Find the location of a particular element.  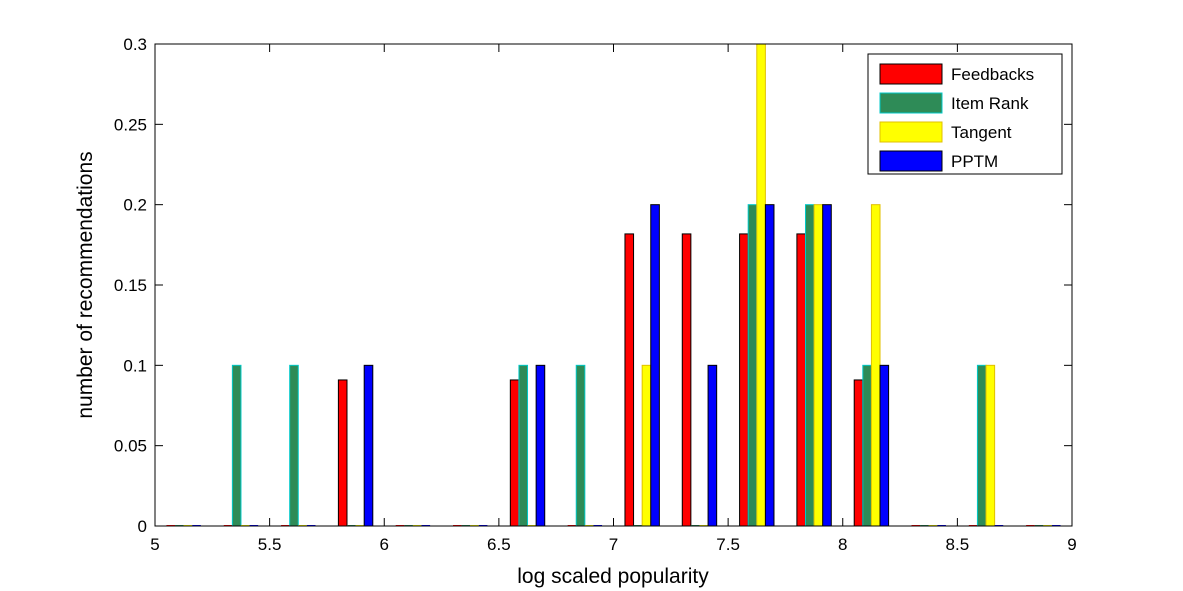

x-tick-label: 6 is located at coordinates (384, 544).